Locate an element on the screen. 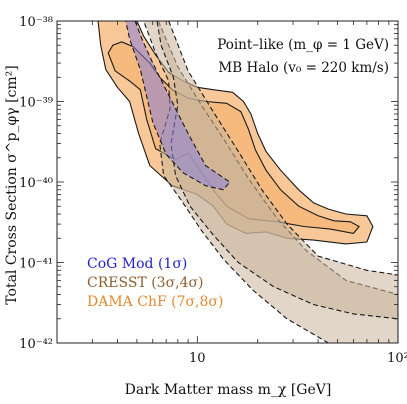 The width and height of the screenshot is (407, 404). legend-entry-dama: DAMA ChF (7σ,8σ) is located at coordinates (155, 302).